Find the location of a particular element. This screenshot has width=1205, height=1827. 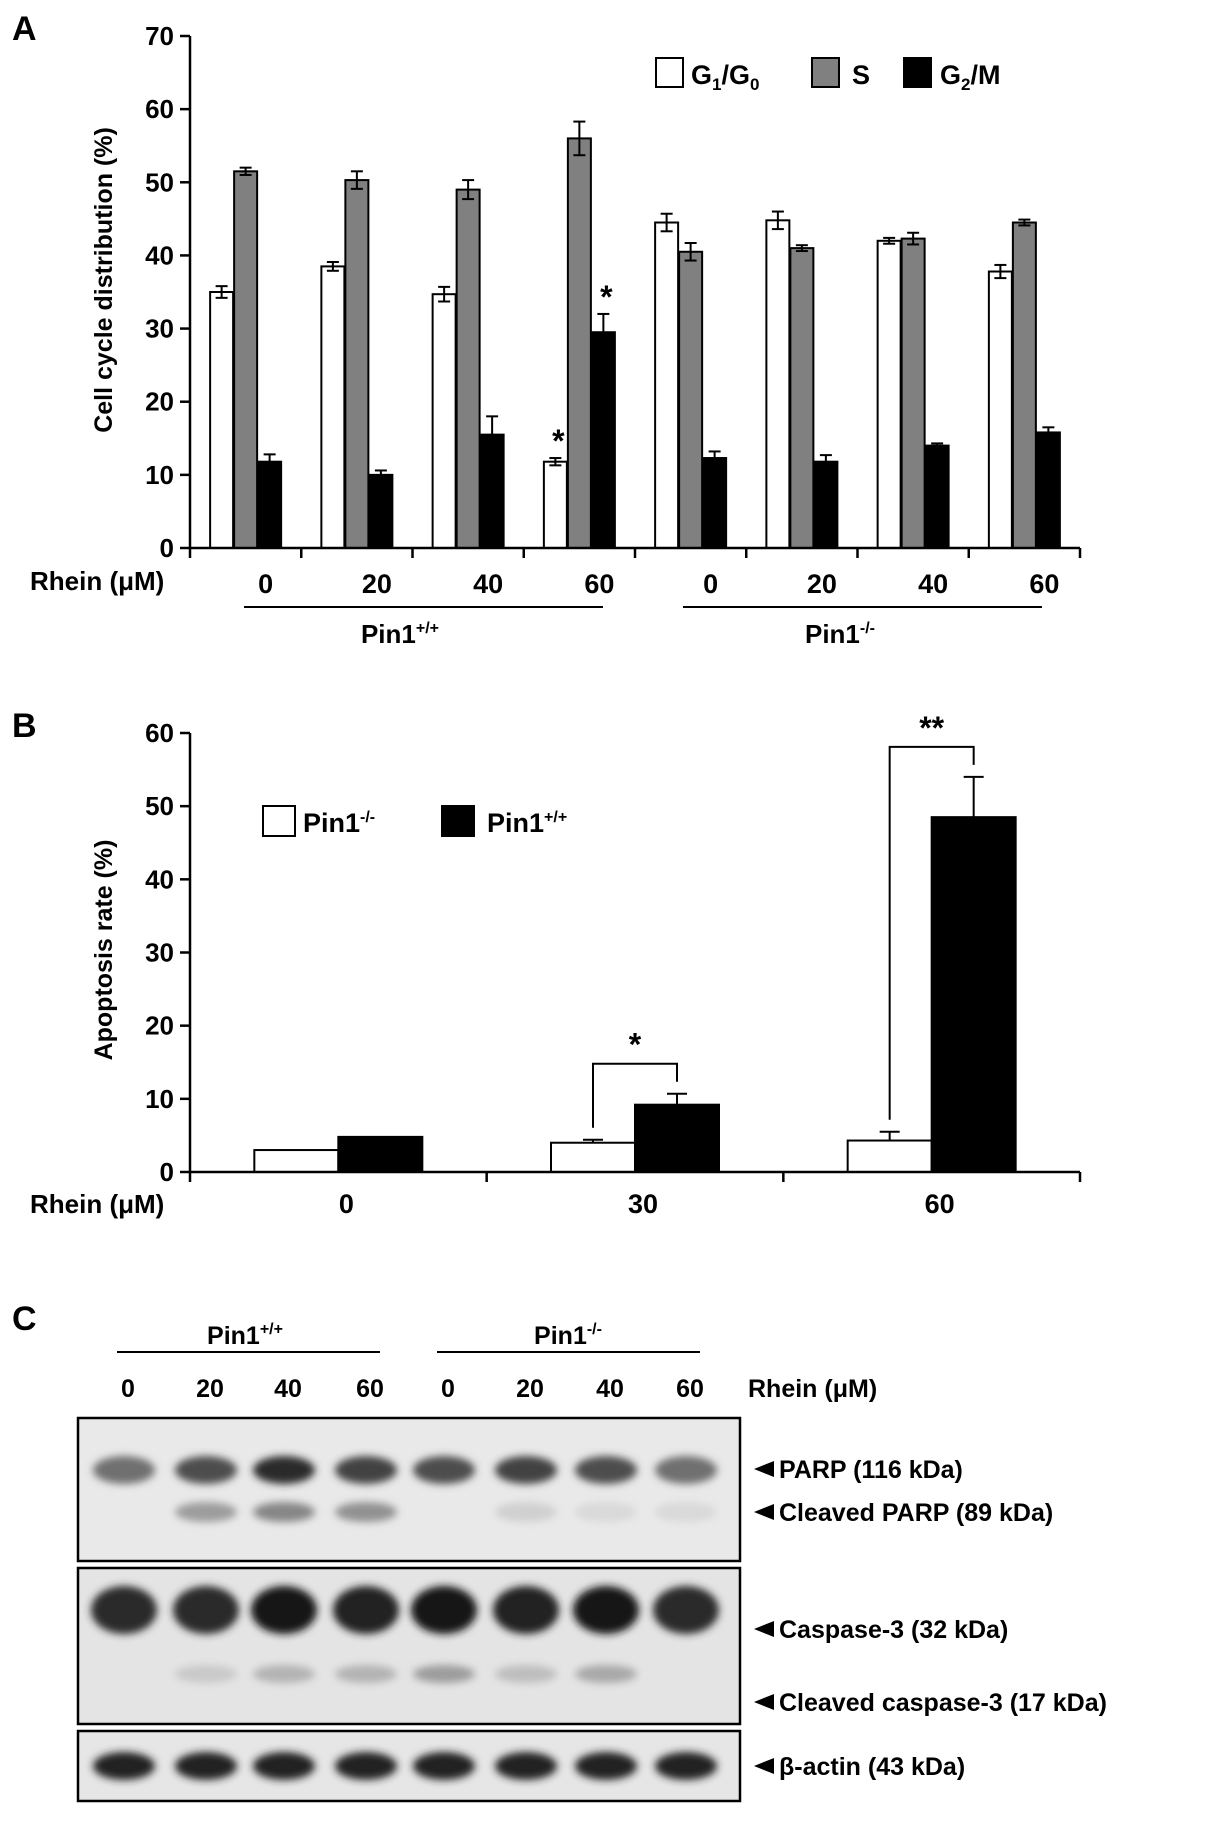

panel-b-significance-star: ** is located at coordinates (931, 728).